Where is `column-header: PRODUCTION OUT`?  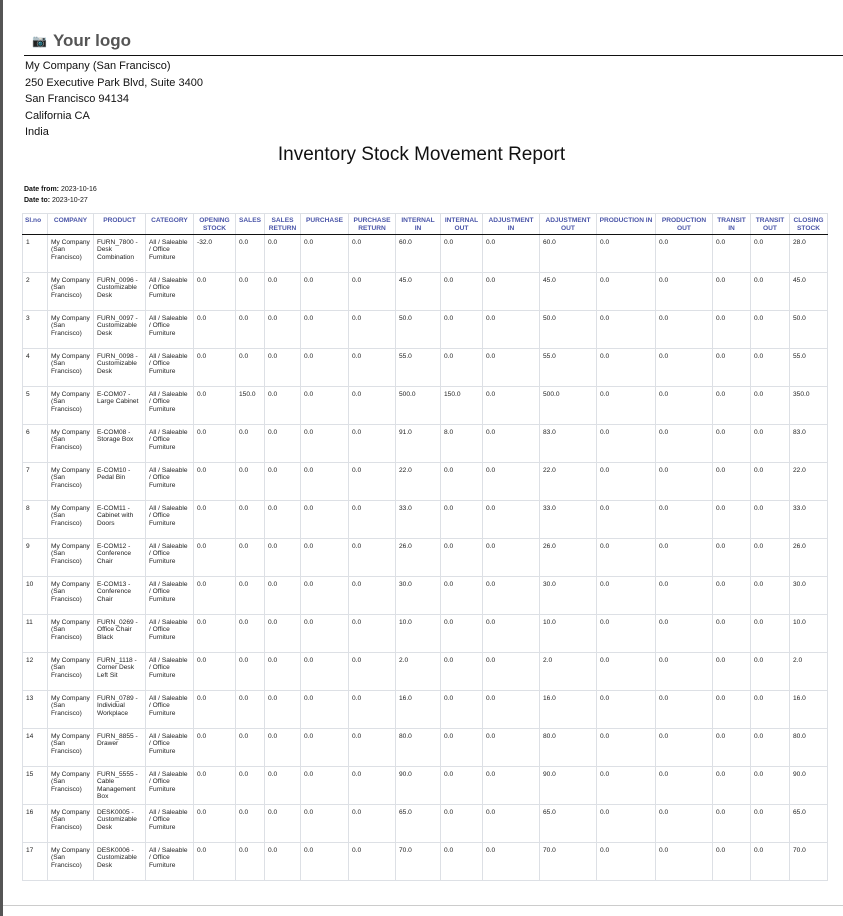 column-header: PRODUCTION OUT is located at coordinates (684, 224).